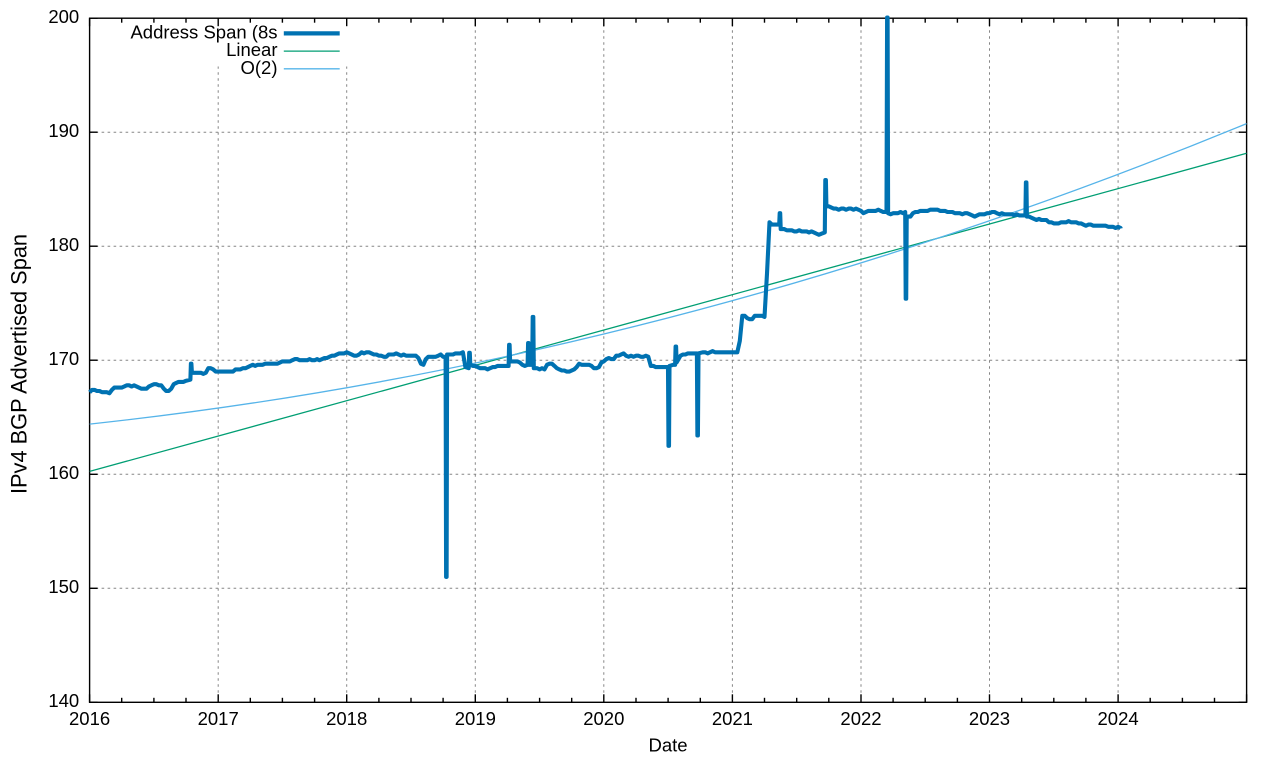 This screenshot has height=760, width=1280. I want to click on svg-text: 2019, so click(475, 718).